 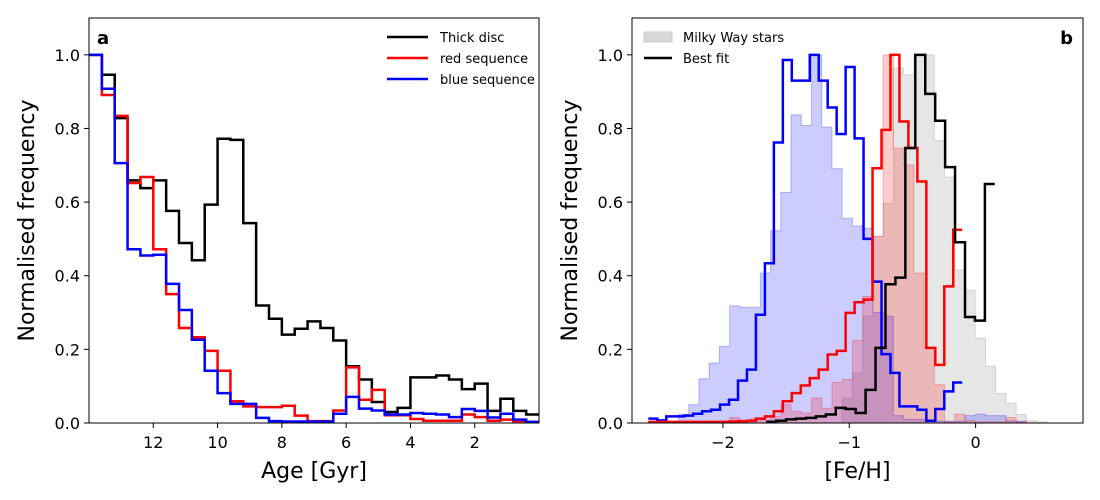 What do you see at coordinates (487, 80) in the screenshot?
I see `legend-label: blue sequence` at bounding box center [487, 80].